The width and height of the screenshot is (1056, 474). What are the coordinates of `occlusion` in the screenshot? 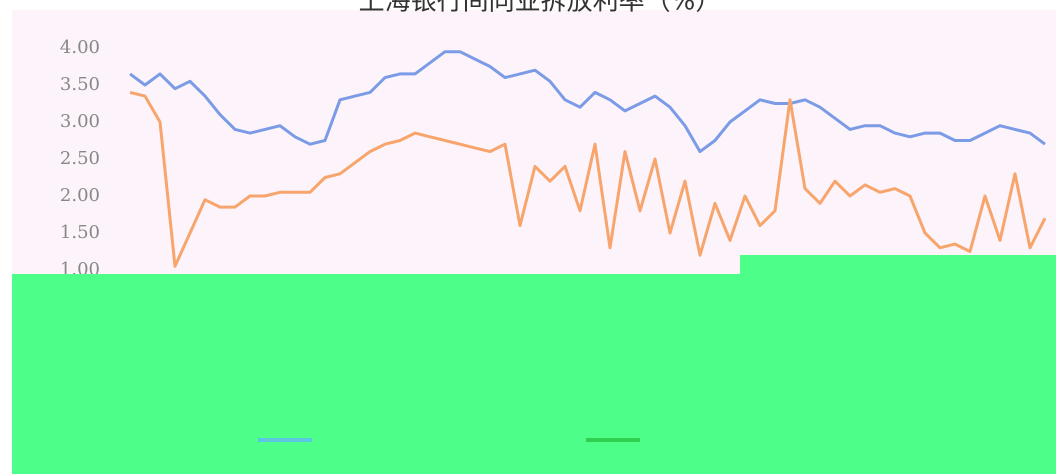 It's located at (898, 266).